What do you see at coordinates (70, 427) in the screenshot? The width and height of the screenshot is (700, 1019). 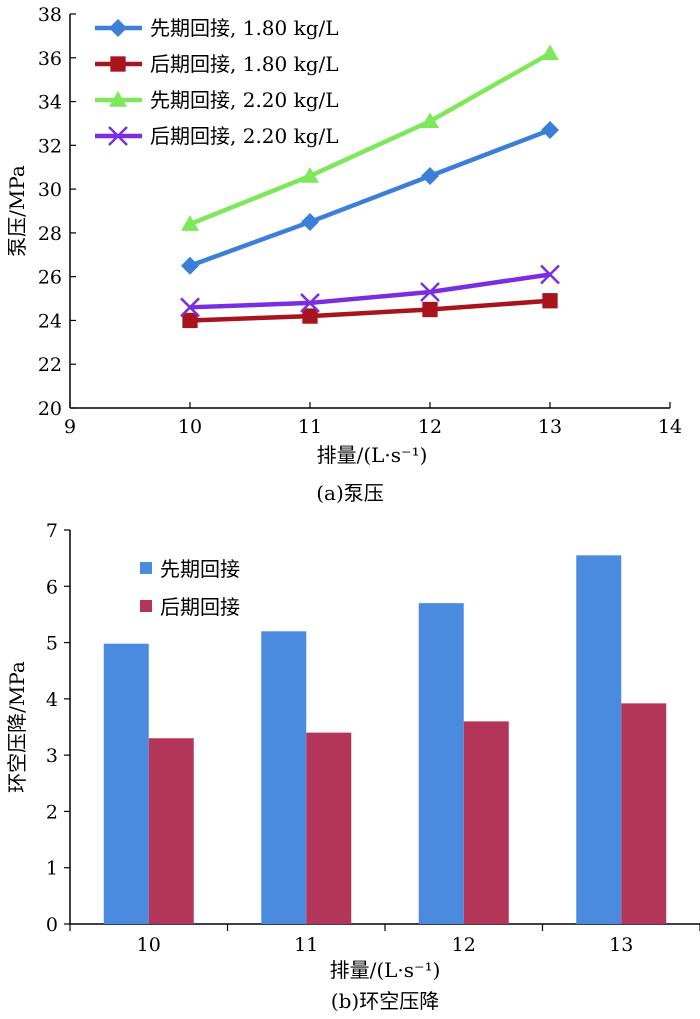 I see `x-tick-label: 9` at bounding box center [70, 427].